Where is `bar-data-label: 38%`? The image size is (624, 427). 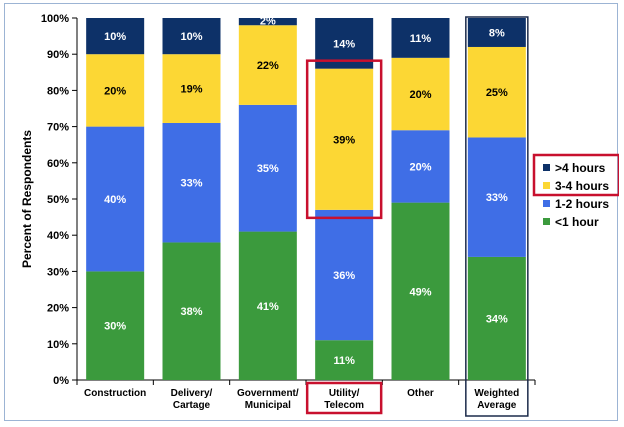 bar-data-label: 38% is located at coordinates (191, 312).